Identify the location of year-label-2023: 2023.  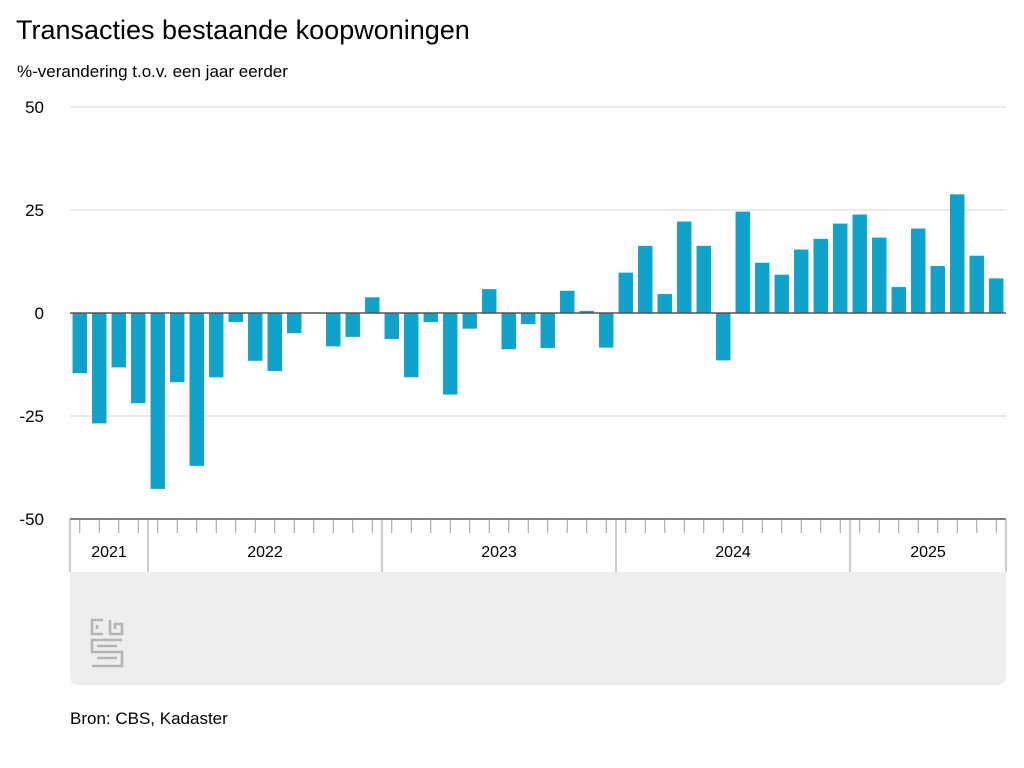
(499, 552).